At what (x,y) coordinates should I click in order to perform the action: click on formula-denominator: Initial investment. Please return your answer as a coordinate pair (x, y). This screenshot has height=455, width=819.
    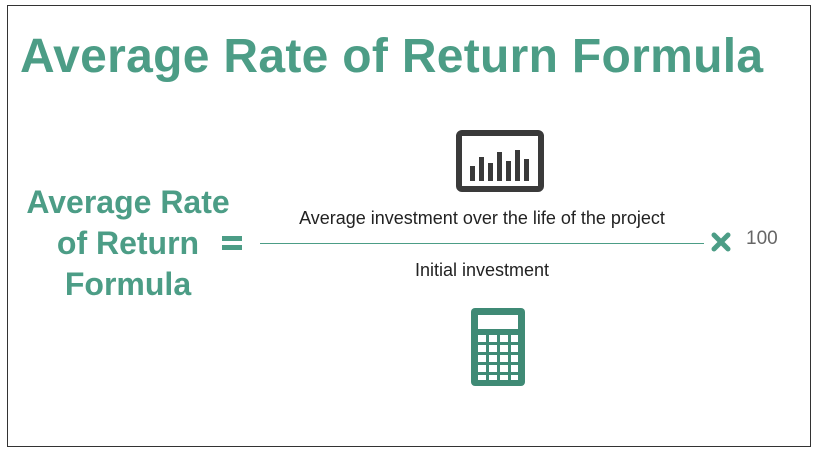
    Looking at the image, I should click on (482, 270).